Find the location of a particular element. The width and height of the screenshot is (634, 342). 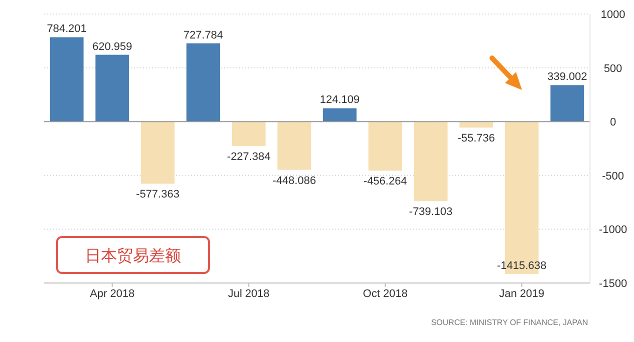

x-tick-label: Jul 2018 is located at coordinates (249, 294).